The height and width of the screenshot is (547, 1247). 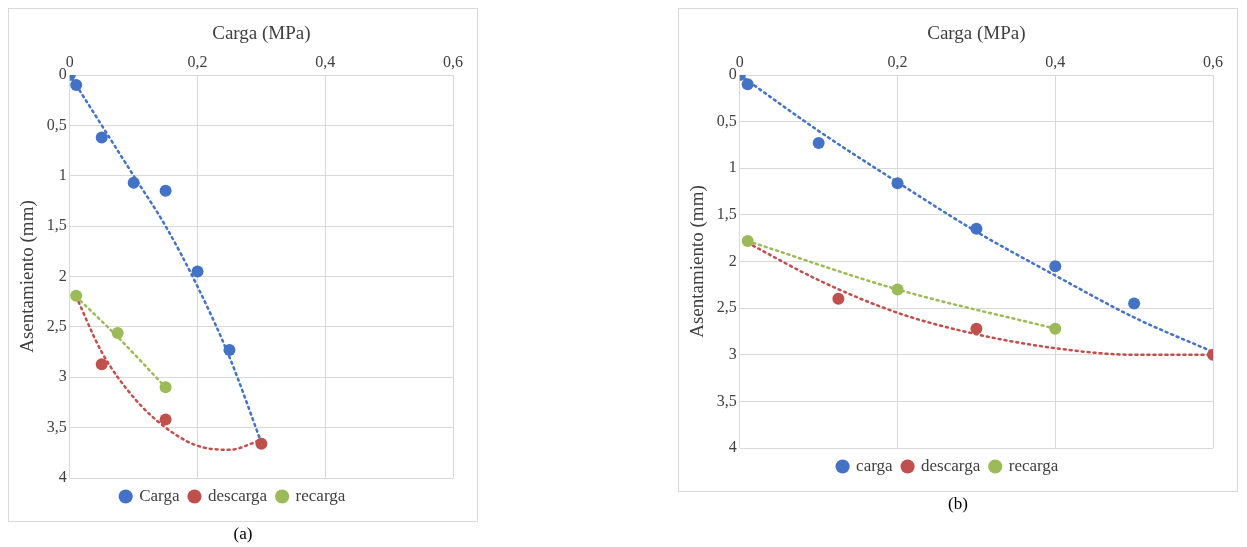 I want to click on legend-label: Carga, so click(x=159, y=495).